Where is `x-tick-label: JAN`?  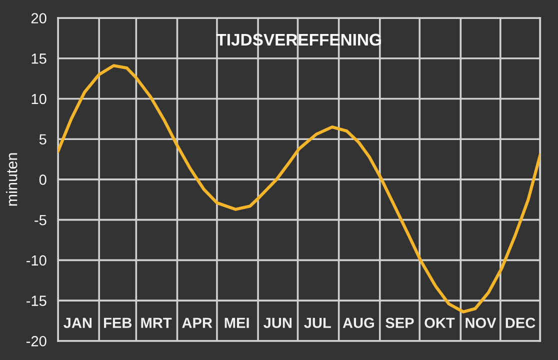
x-tick-label: JAN is located at coordinates (78, 323).